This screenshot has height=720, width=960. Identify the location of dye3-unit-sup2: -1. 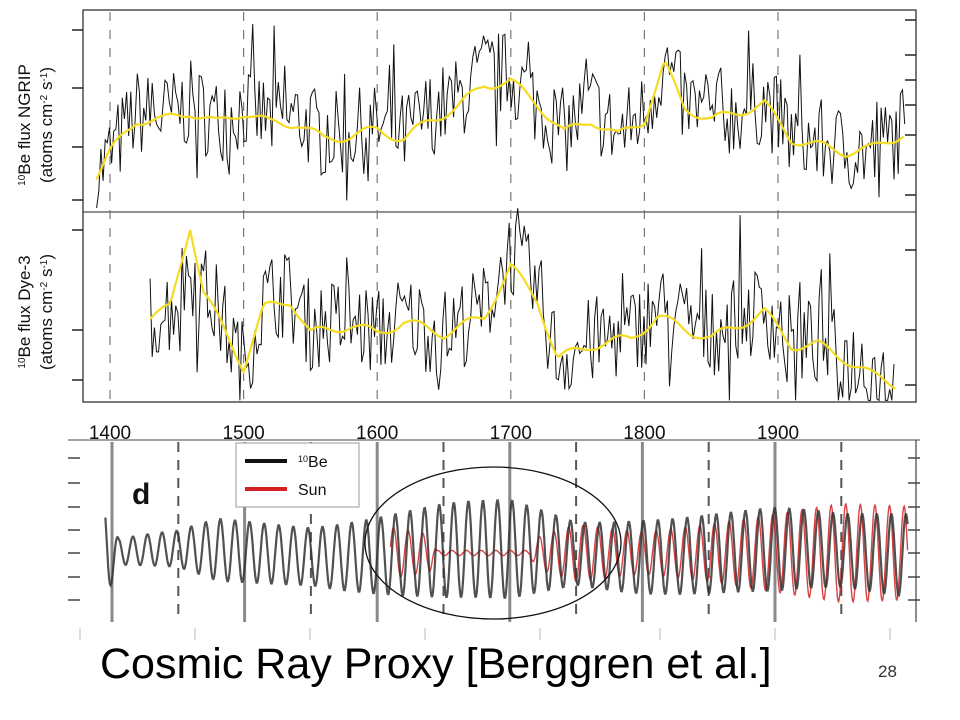
(44, 263).